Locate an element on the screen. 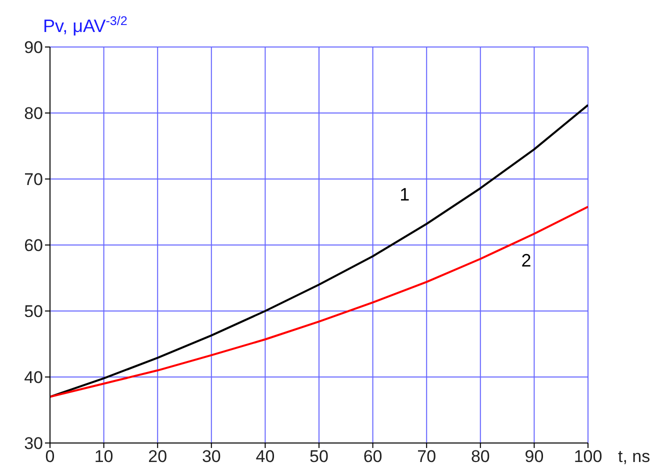 The width and height of the screenshot is (661, 475). x-tick-label: 50 is located at coordinates (319, 456).